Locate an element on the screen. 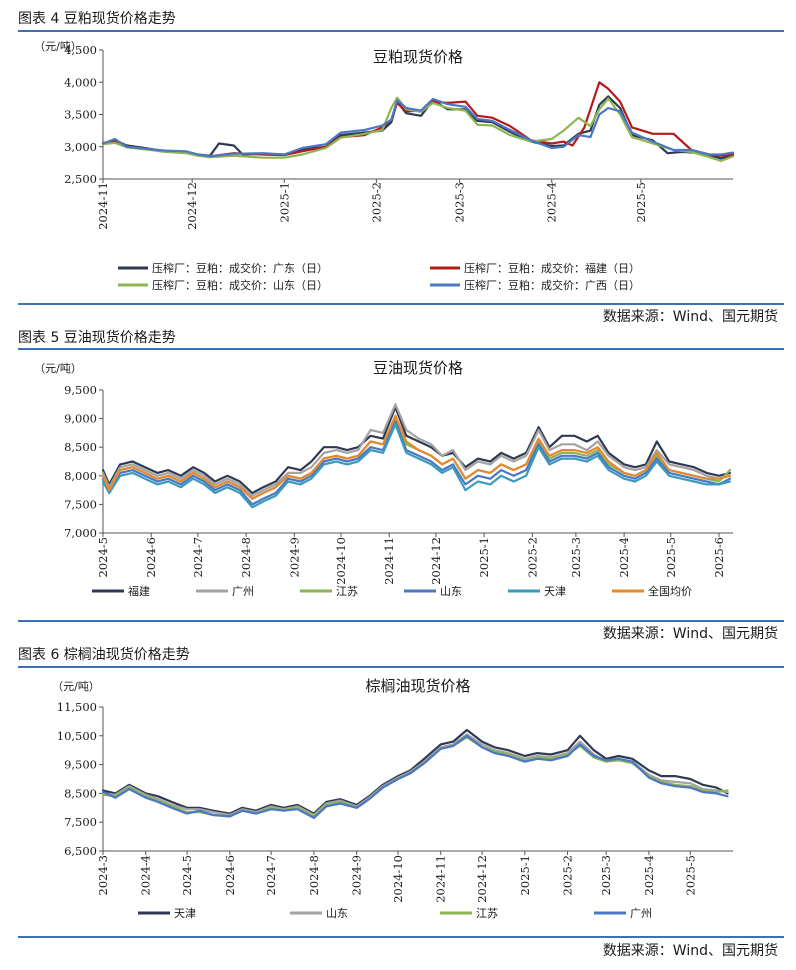 The width and height of the screenshot is (796, 970). y-tick-label: 4,500 is located at coordinates (80, 50).